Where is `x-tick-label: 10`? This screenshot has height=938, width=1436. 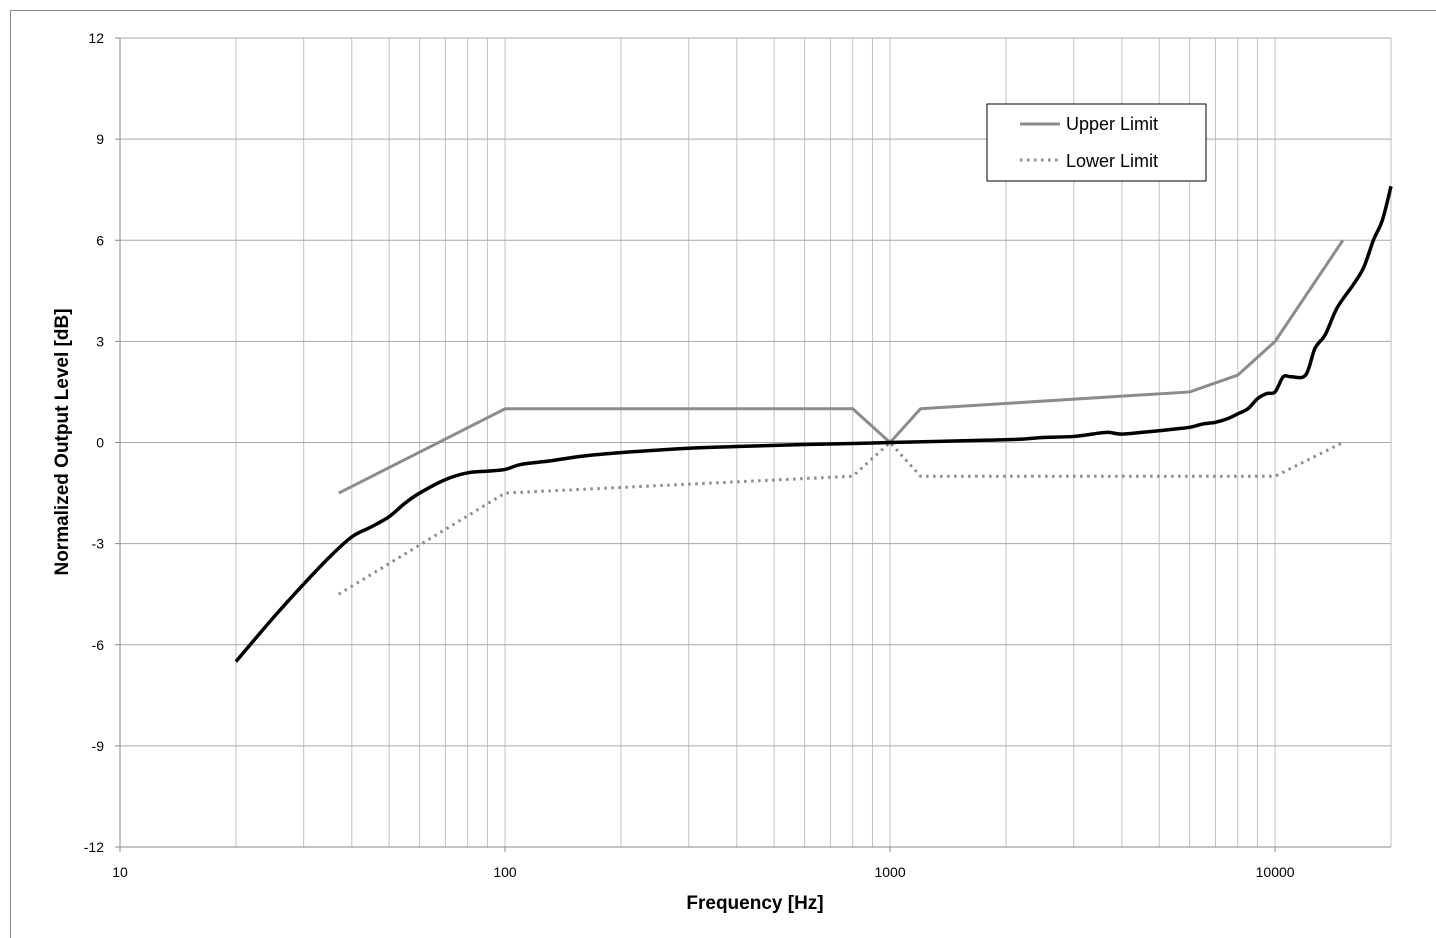 x-tick-label: 10 is located at coordinates (120, 872).